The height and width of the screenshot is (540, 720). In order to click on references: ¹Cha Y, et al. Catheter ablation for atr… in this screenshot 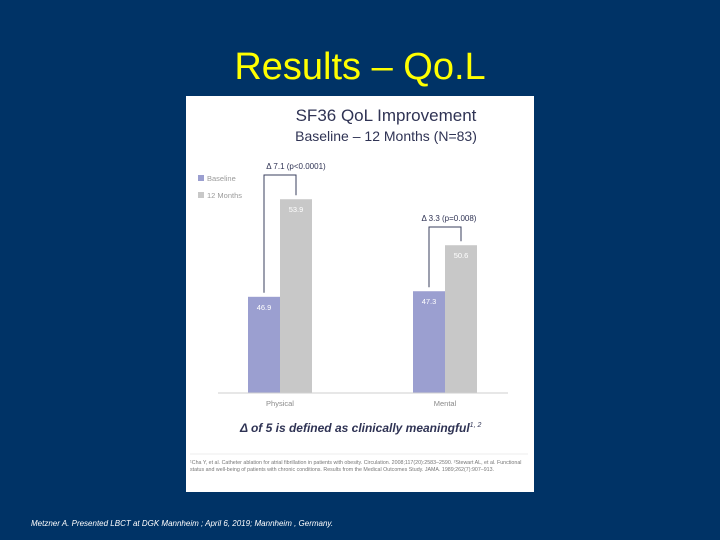, I will do `click(356, 466)`.